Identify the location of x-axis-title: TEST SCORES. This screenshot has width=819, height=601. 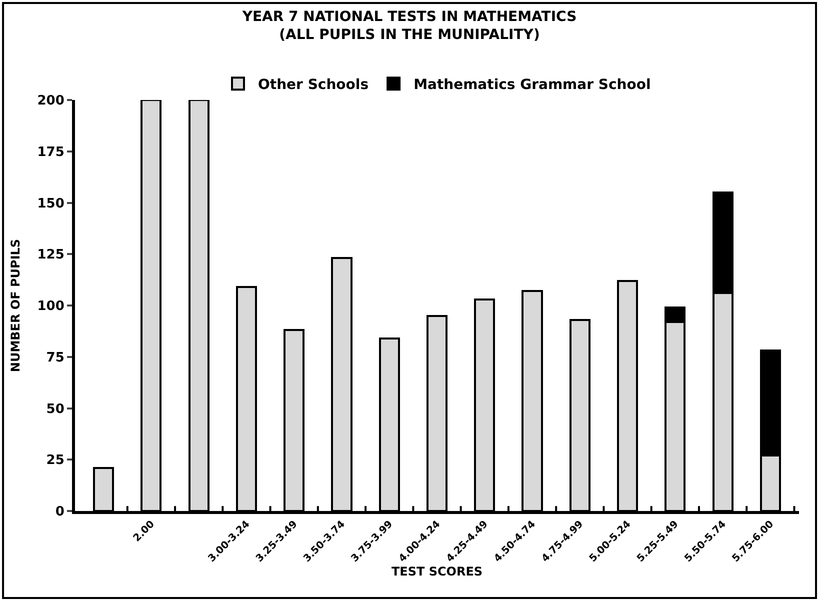
(437, 571).